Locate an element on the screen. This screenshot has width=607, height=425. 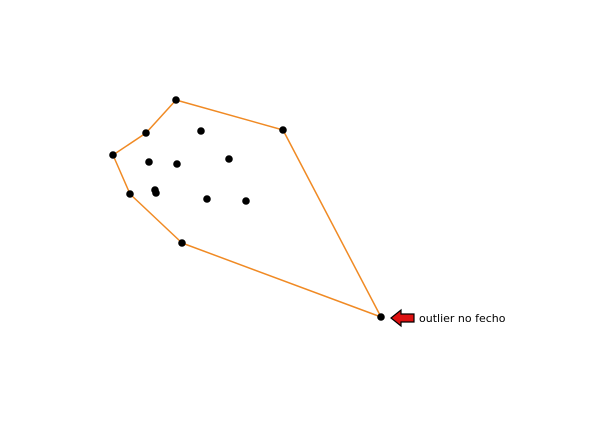
annotation-layer: outlier no fecho is located at coordinates (448, 318).